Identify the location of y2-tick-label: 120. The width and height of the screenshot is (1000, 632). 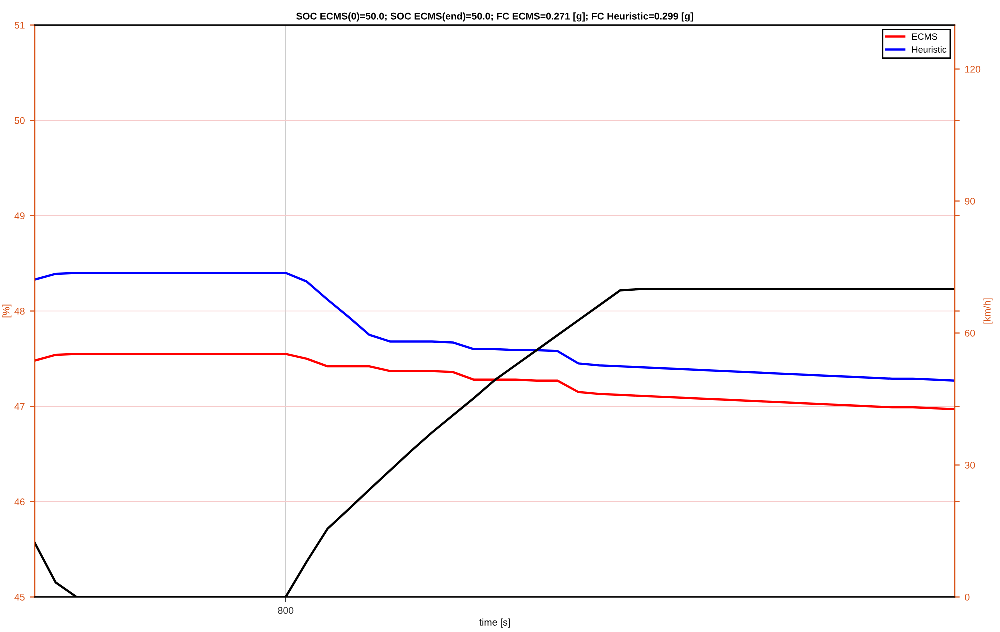
(973, 69).